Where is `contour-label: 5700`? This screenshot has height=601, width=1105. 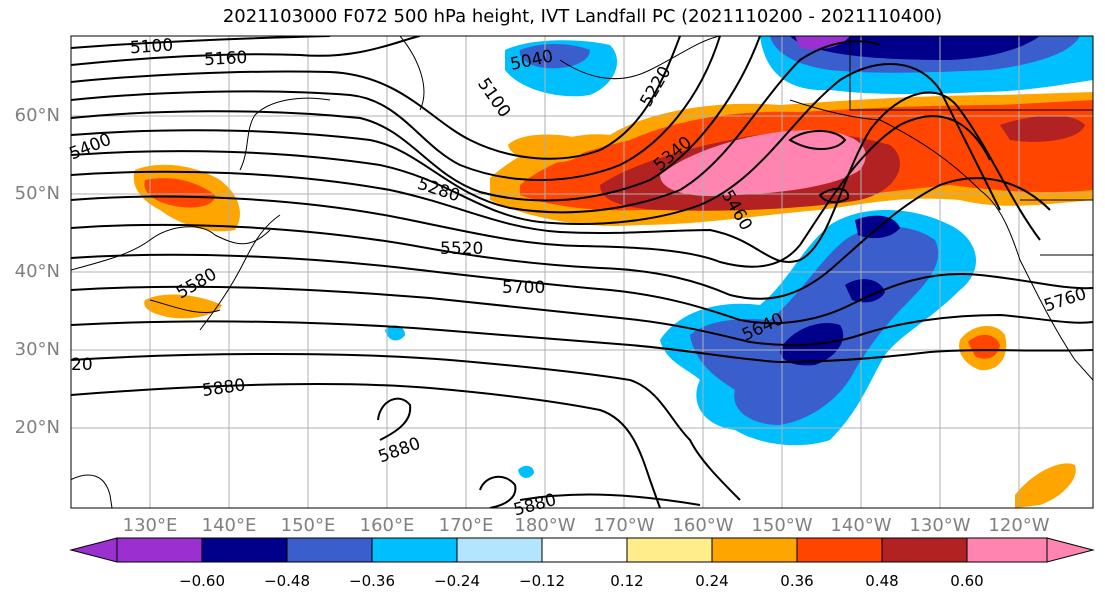 contour-label: 5700 is located at coordinates (523, 288).